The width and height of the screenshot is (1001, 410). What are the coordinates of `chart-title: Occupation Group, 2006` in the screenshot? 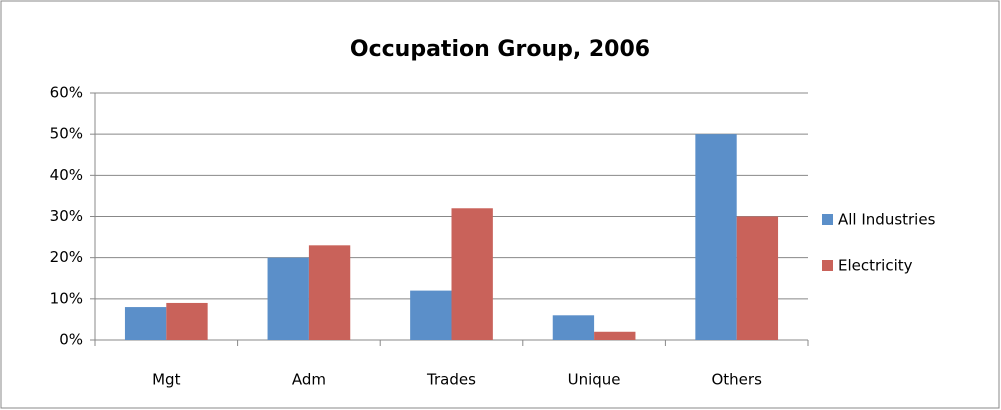 It's located at (500, 49).